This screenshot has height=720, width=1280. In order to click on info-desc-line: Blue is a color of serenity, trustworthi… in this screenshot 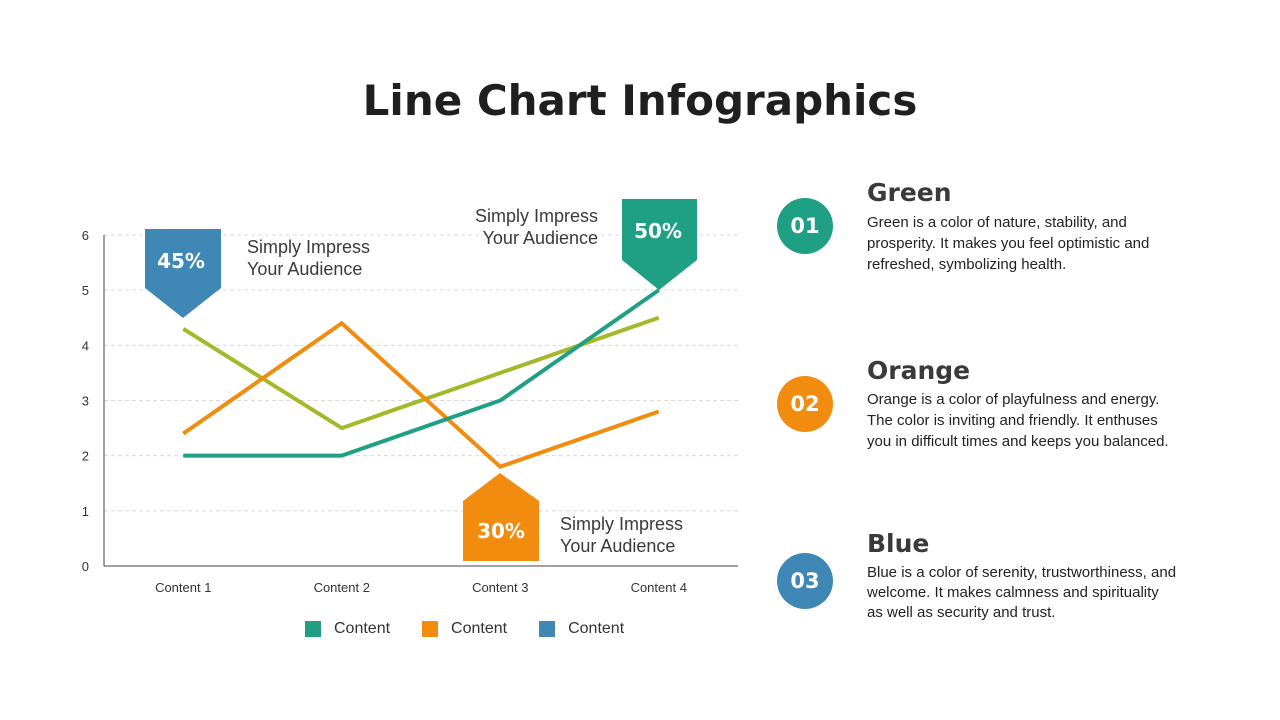, I will do `click(1022, 572)`.